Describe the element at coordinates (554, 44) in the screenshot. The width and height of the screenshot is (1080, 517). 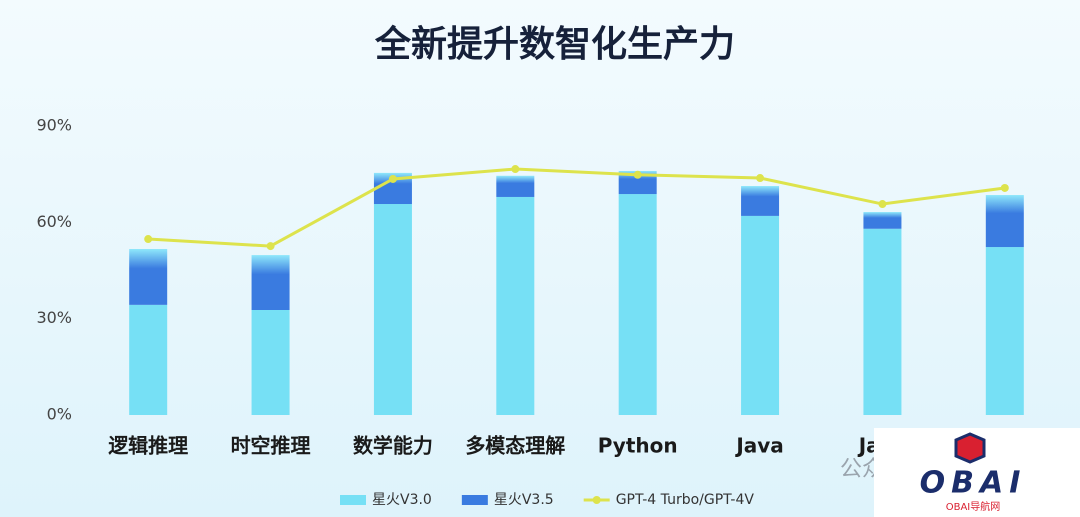
I see `chart-title: 全新提升数智化生产力` at that location.